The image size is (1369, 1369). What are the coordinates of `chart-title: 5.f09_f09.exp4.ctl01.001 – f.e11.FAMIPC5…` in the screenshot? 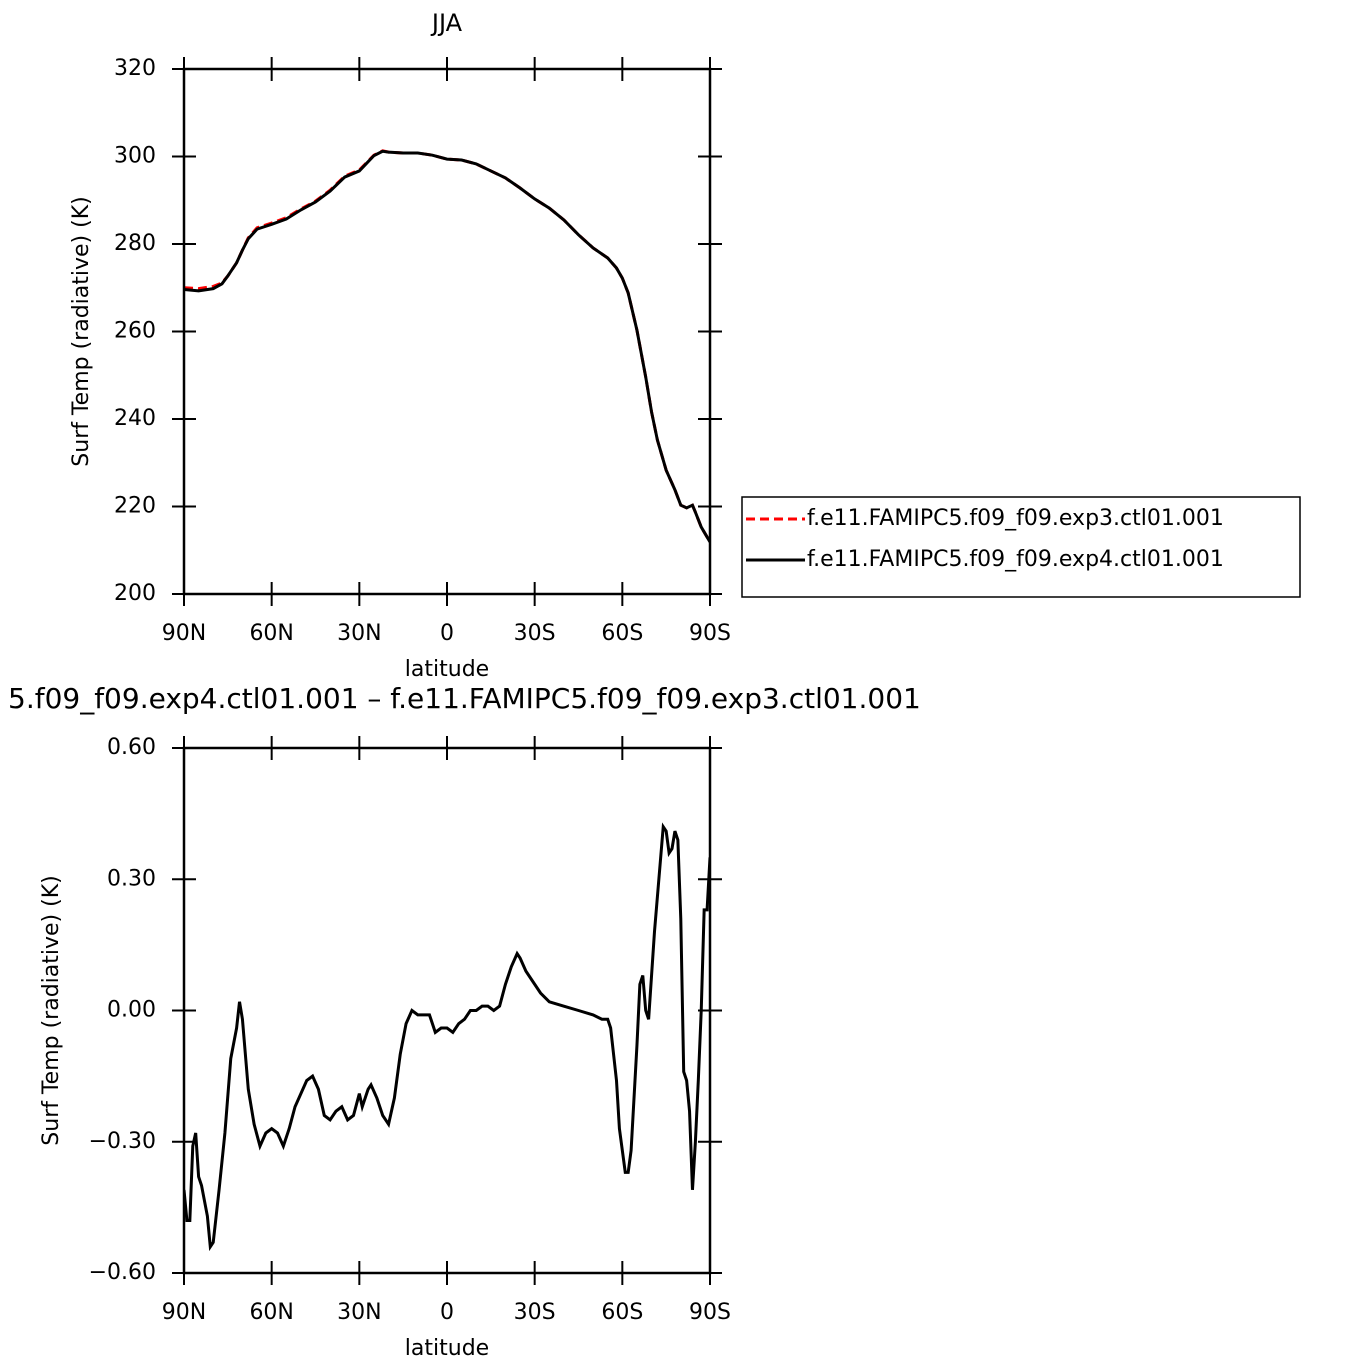 It's located at (464, 698).